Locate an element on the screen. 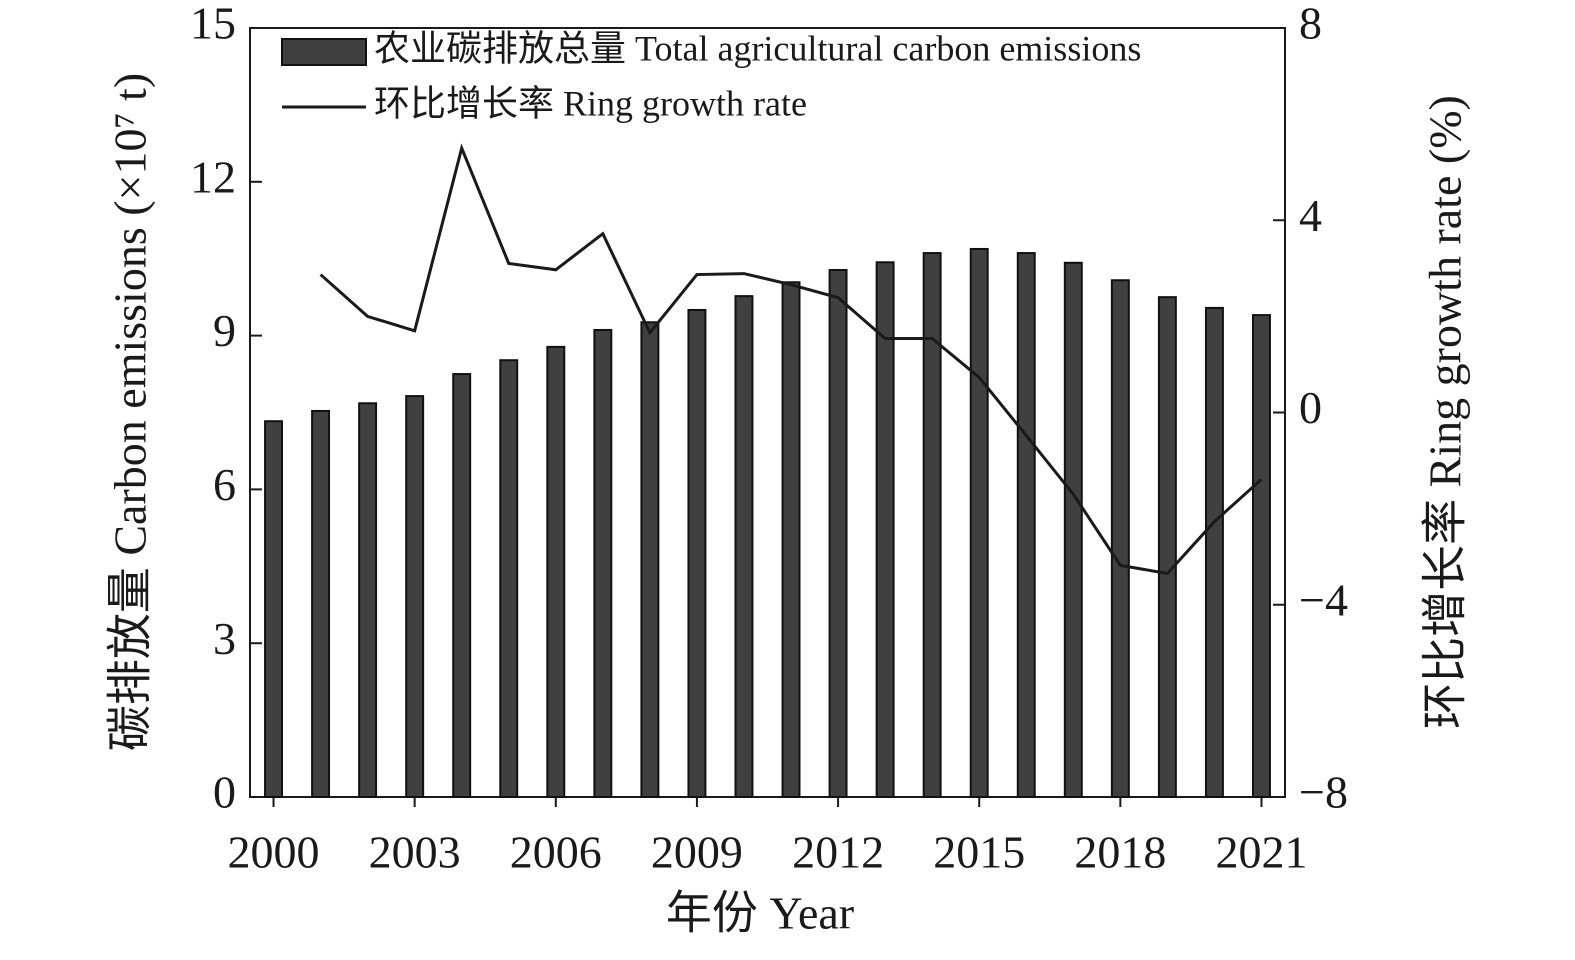 The width and height of the screenshot is (1575, 960). x-tick-label: 2018 is located at coordinates (1120, 852).